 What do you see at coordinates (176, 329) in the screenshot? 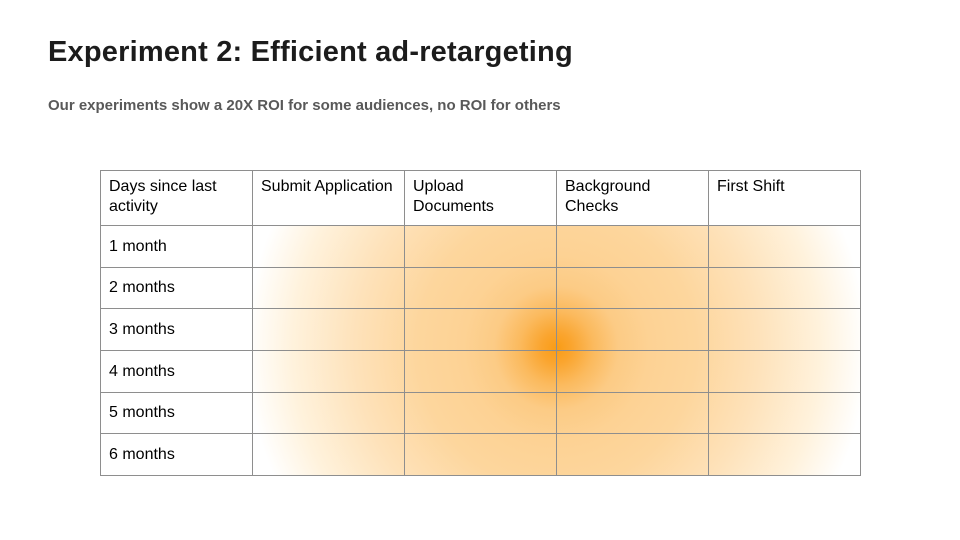
I see `row-label: 3 months` at bounding box center [176, 329].